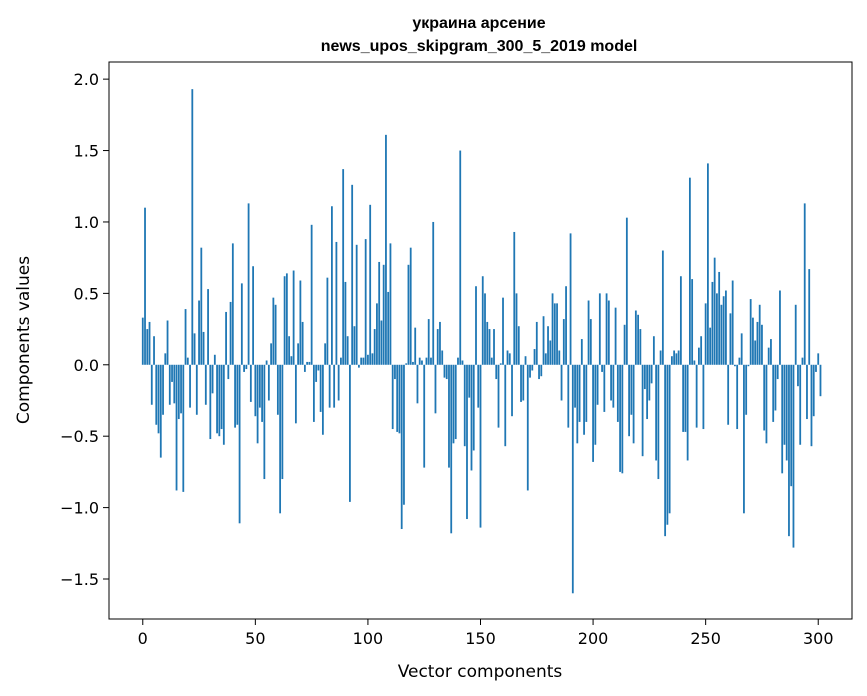 The height and width of the screenshot is (696, 867). What do you see at coordinates (86, 222) in the screenshot?
I see `y-tick-label: 1.0` at bounding box center [86, 222].